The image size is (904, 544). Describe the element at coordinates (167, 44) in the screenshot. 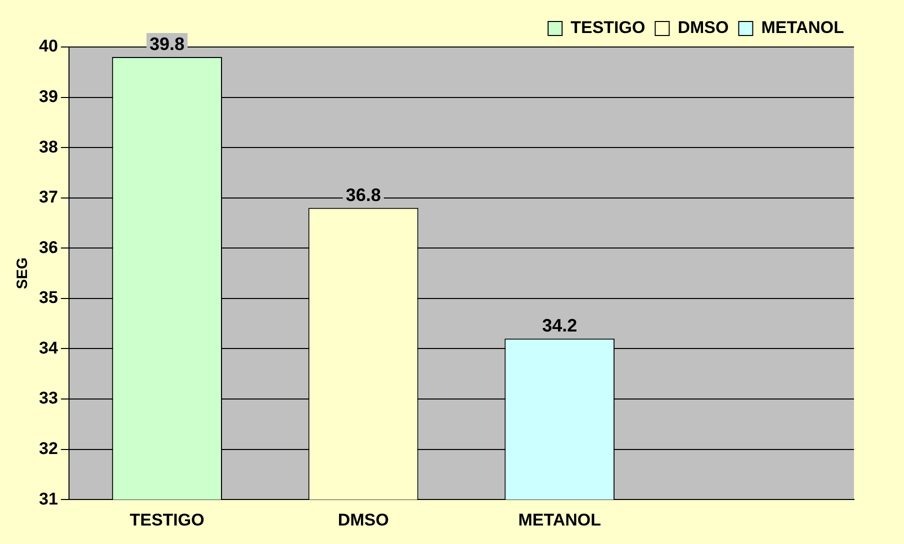

I see `data-label: 39.8` at that location.